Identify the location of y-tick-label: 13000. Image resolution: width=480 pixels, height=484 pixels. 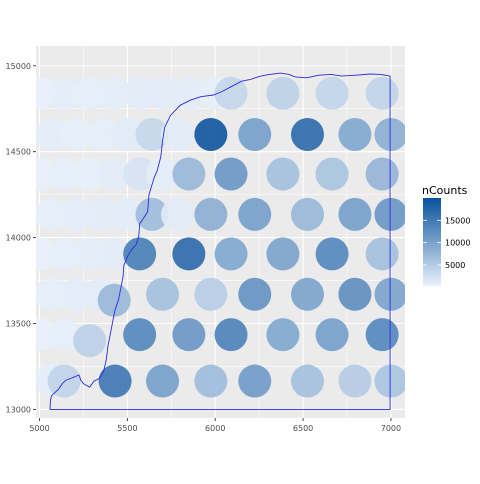
(18, 409).